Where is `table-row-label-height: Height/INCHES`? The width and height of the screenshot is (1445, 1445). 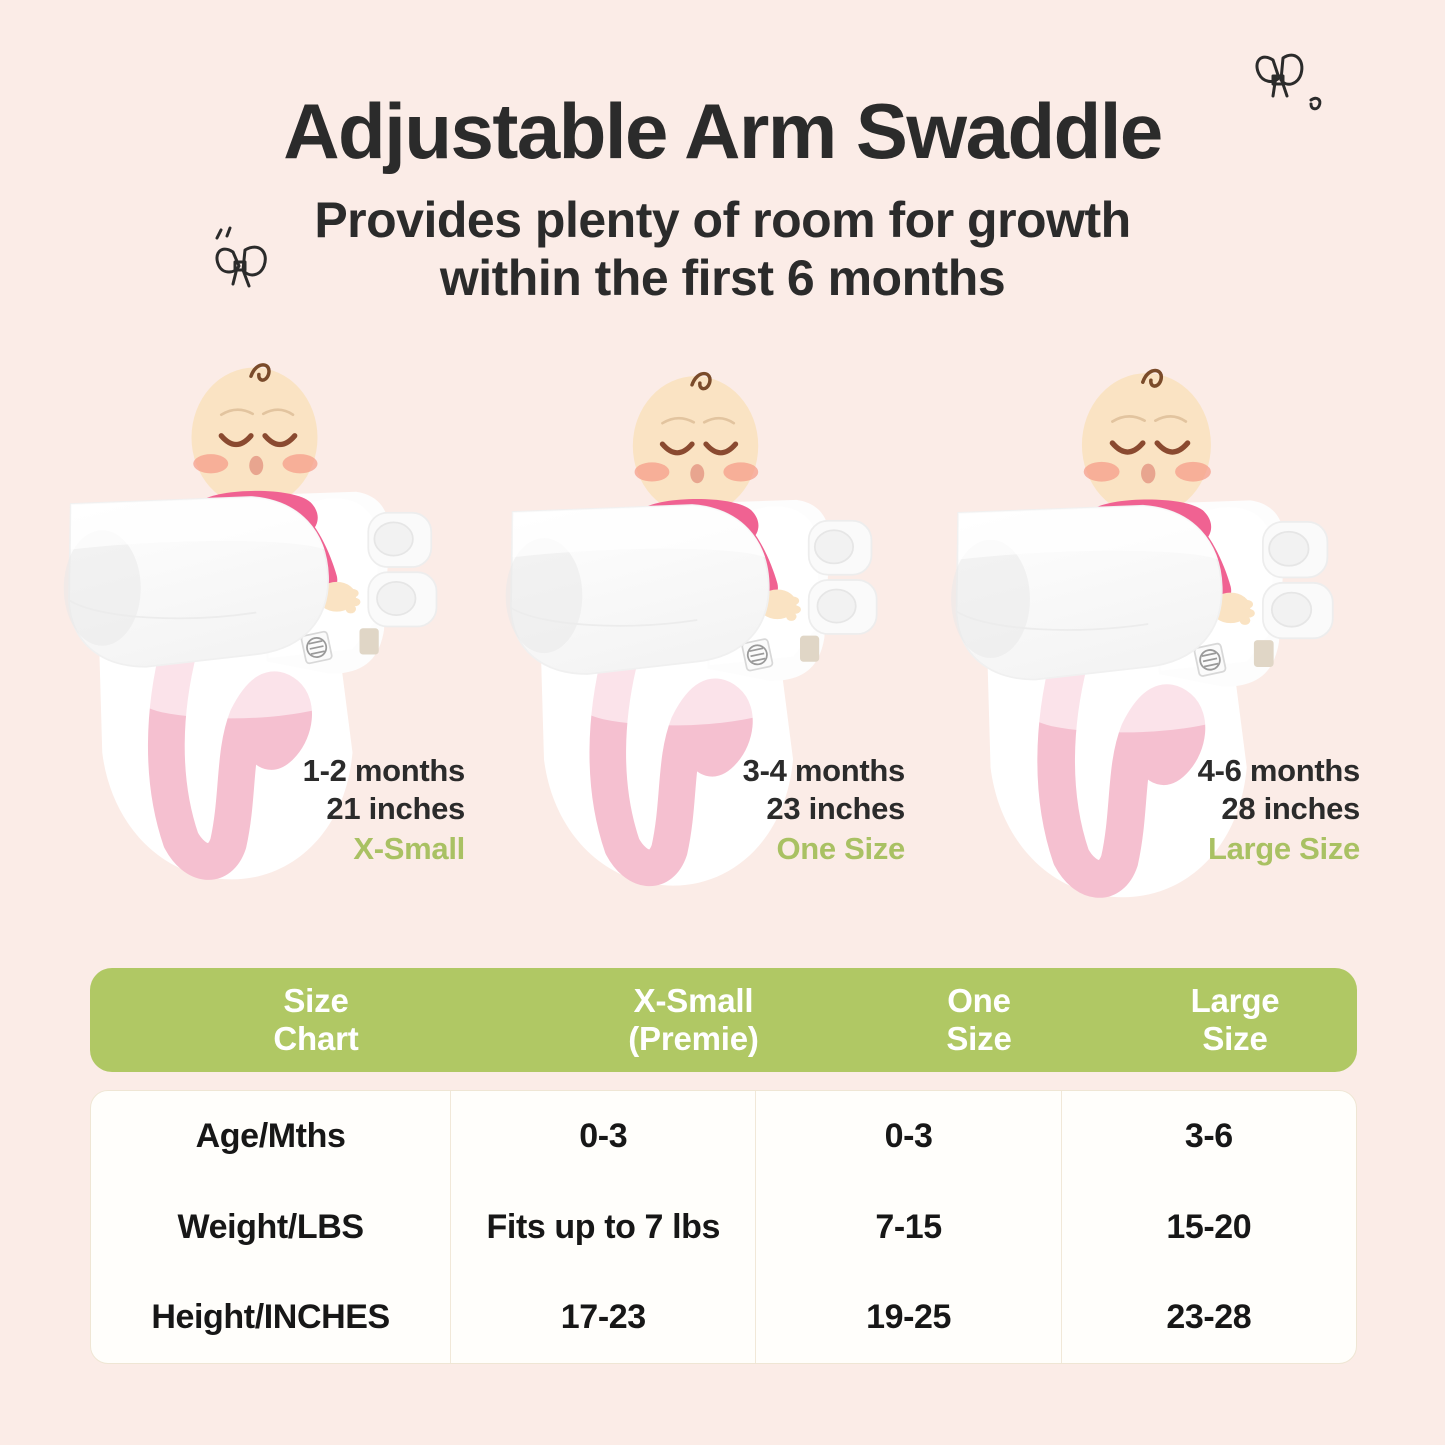
table-row-label-height: Height/INCHES is located at coordinates (270, 1317).